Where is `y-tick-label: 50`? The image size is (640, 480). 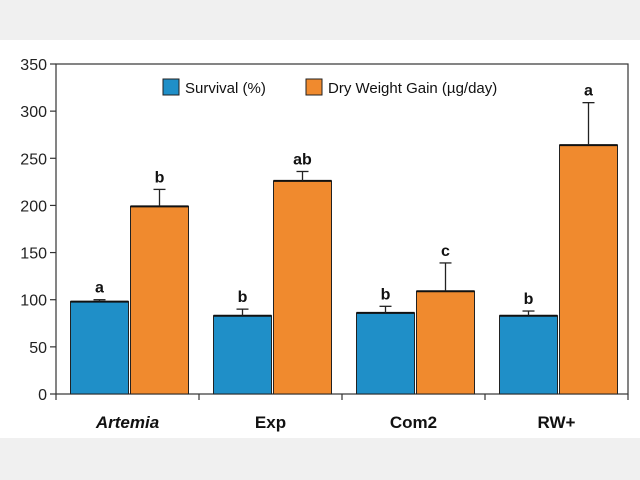 y-tick-label: 50 is located at coordinates (38, 348).